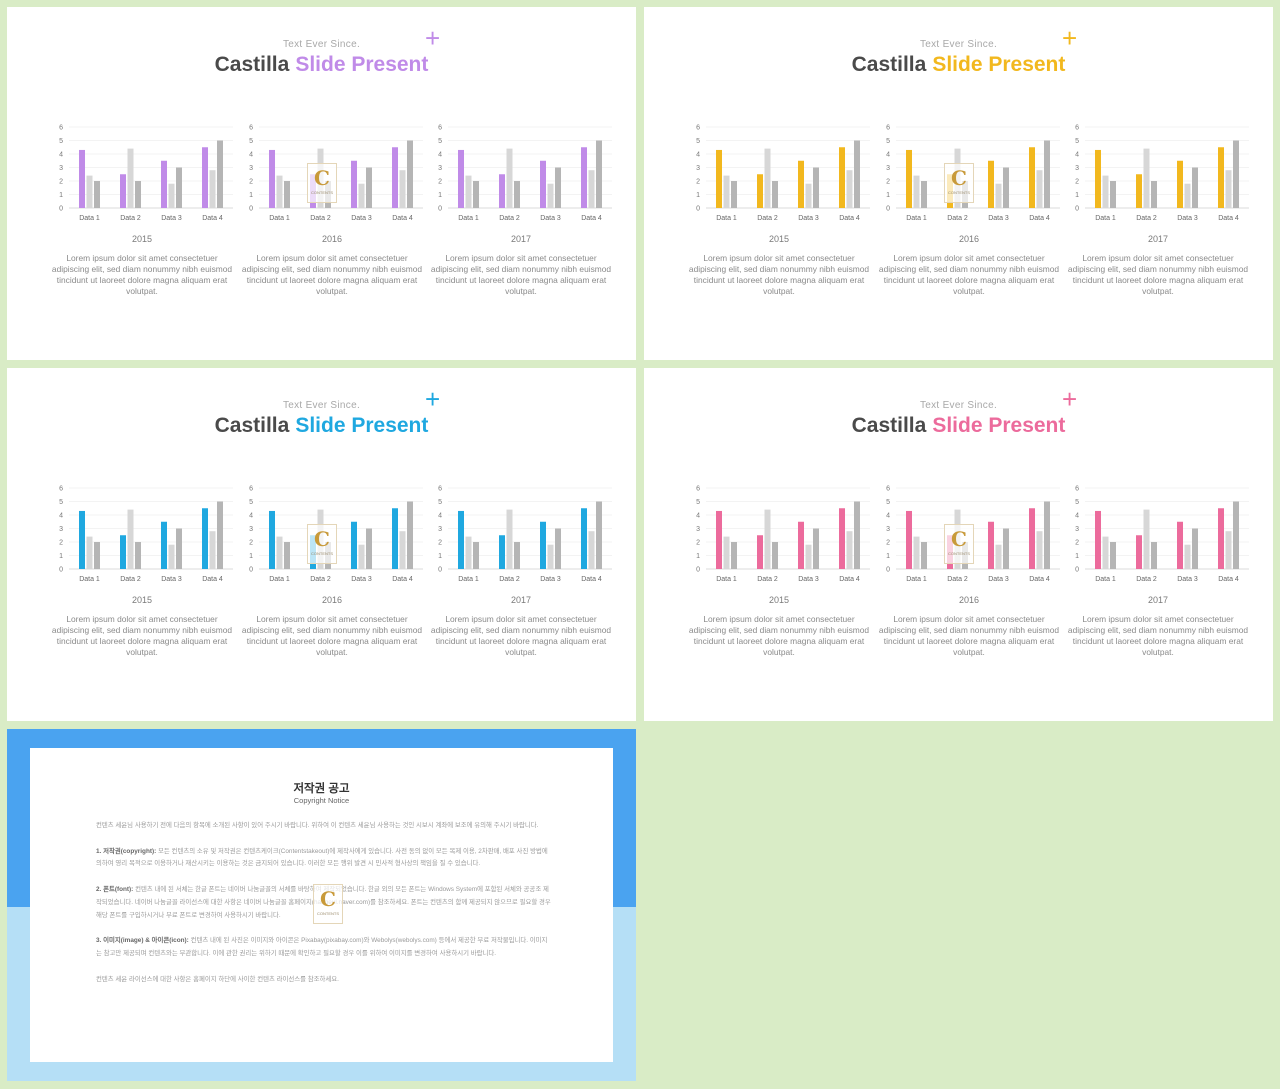 The width and height of the screenshot is (1280, 1089). What do you see at coordinates (959, 539) in the screenshot?
I see `watermark-letter: C` at bounding box center [959, 539].